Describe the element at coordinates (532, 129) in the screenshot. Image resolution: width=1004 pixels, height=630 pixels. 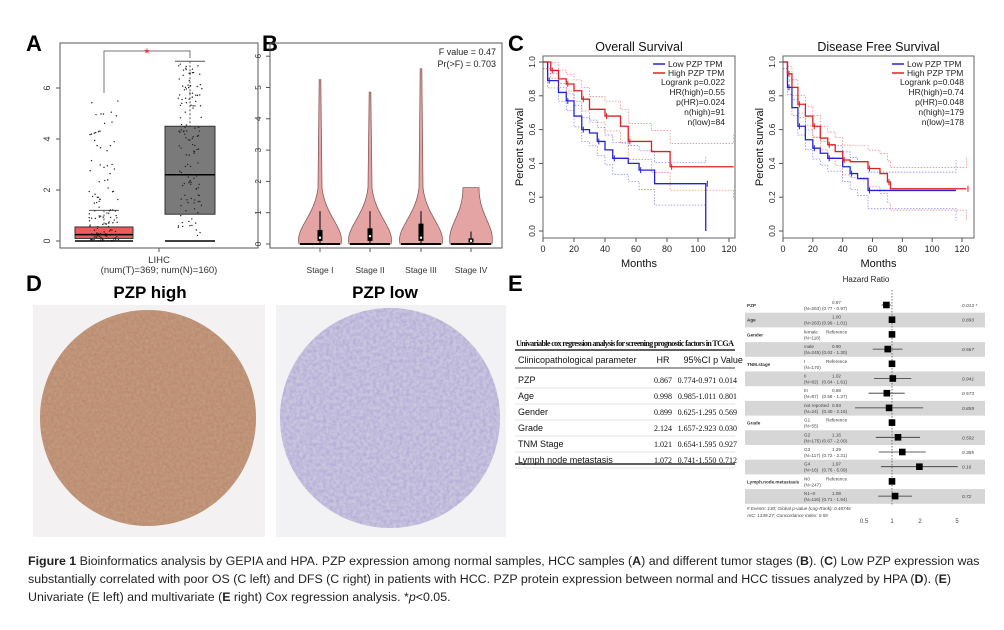
I see `y-tick-label: 0.6` at that location.